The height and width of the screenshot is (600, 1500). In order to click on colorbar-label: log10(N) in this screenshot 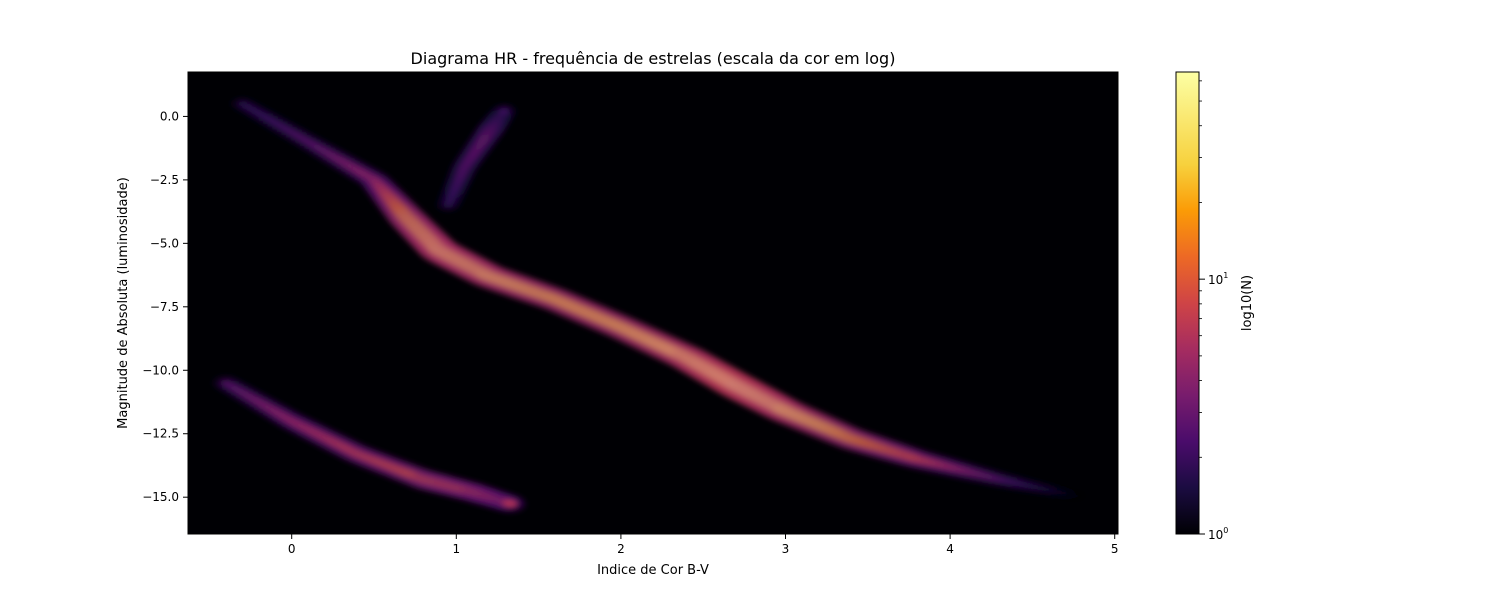, I will do `click(1247, 303)`.